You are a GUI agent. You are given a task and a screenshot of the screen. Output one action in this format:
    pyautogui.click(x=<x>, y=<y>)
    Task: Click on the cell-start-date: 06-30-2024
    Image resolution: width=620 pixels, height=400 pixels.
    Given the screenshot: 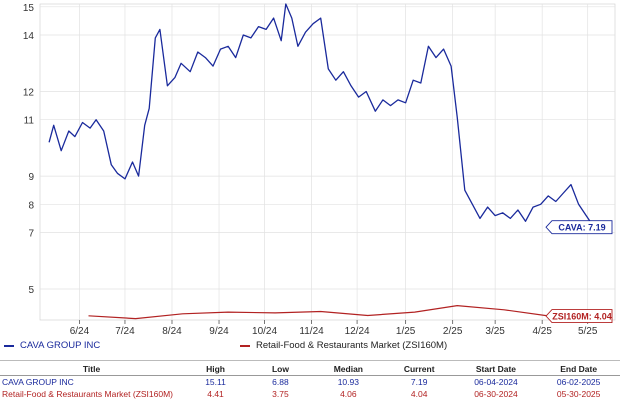 What is the action you would take?
    pyautogui.click(x=496, y=394)
    